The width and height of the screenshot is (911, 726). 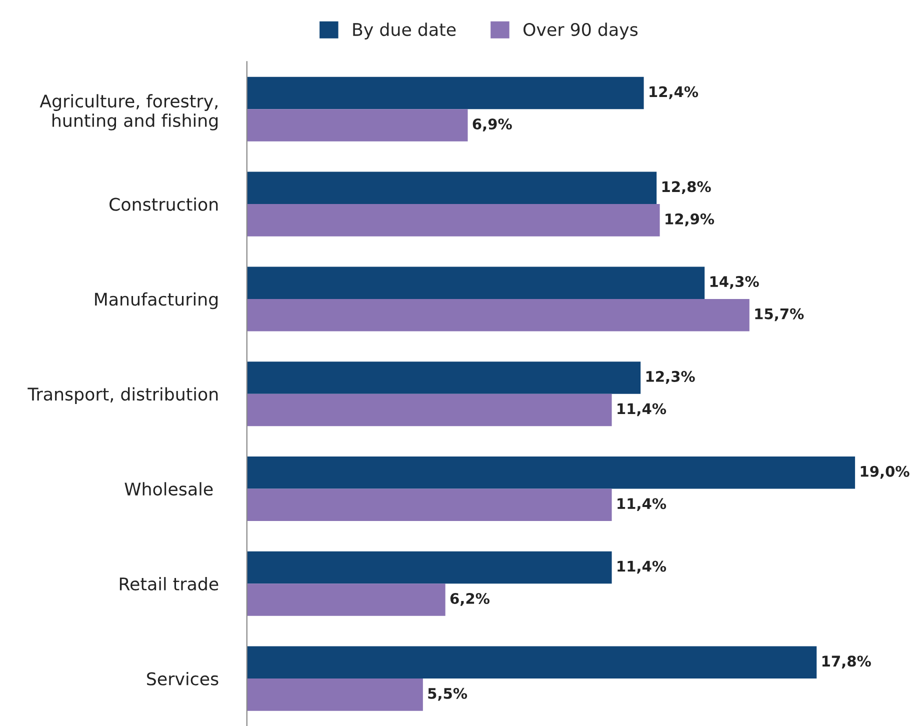 What do you see at coordinates (470, 599) in the screenshot?
I see `data-label: 6,2%` at bounding box center [470, 599].